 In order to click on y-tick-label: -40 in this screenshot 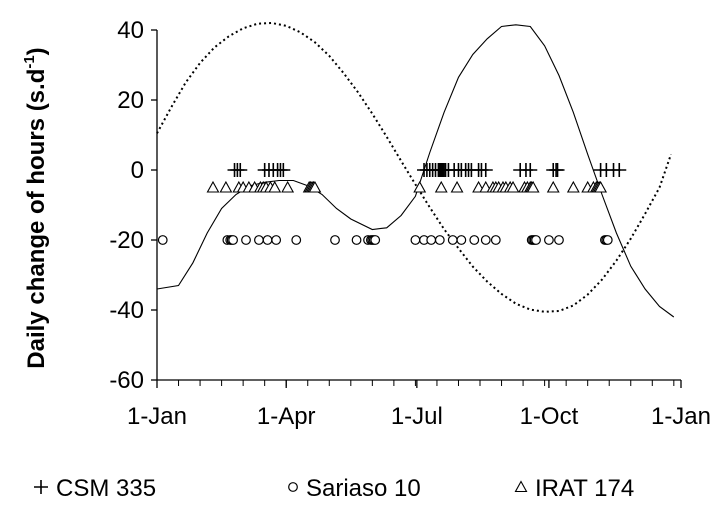, I will do `click(126, 310)`.